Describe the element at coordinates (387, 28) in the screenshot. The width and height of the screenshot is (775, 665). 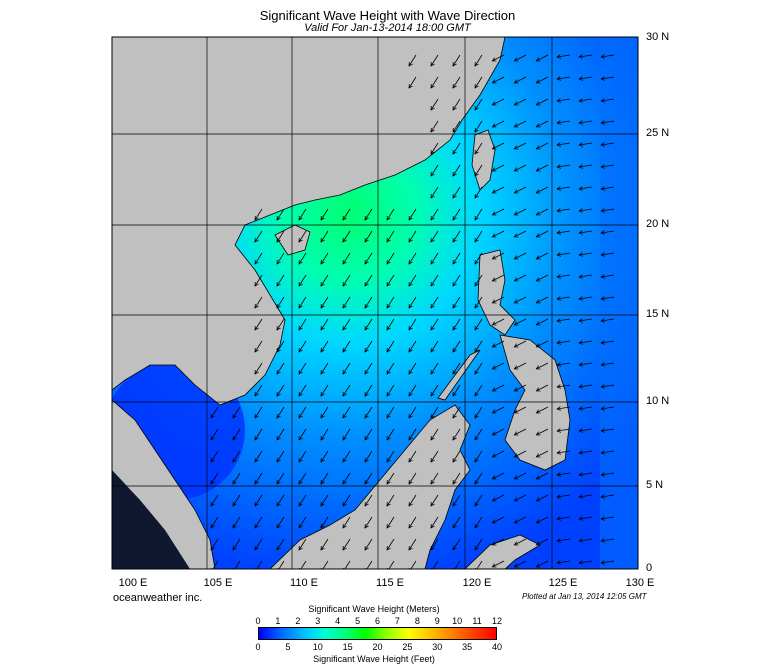
I see `map-subtitle: Valid For Jan-13-2014 18:00 GMT` at that location.